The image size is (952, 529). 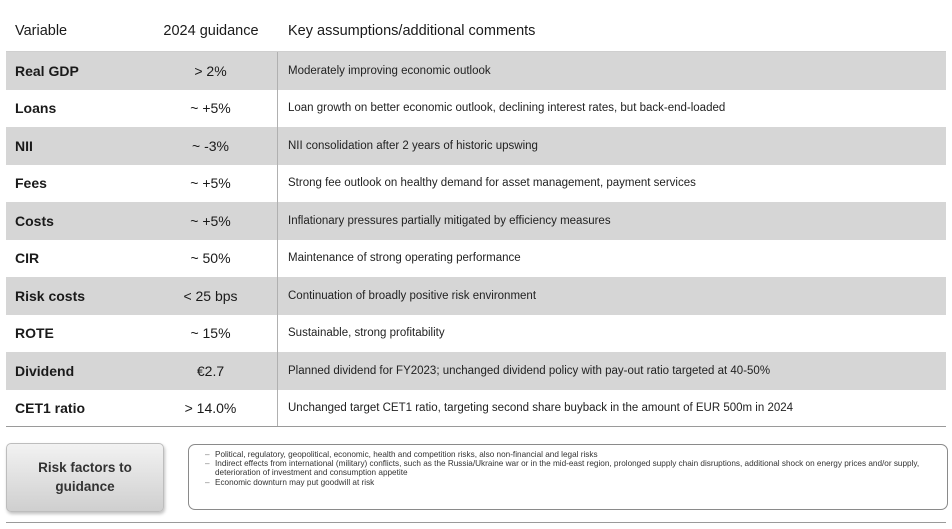 What do you see at coordinates (412, 30) in the screenshot?
I see `header-comments: Key assumptions/additional comments` at bounding box center [412, 30].